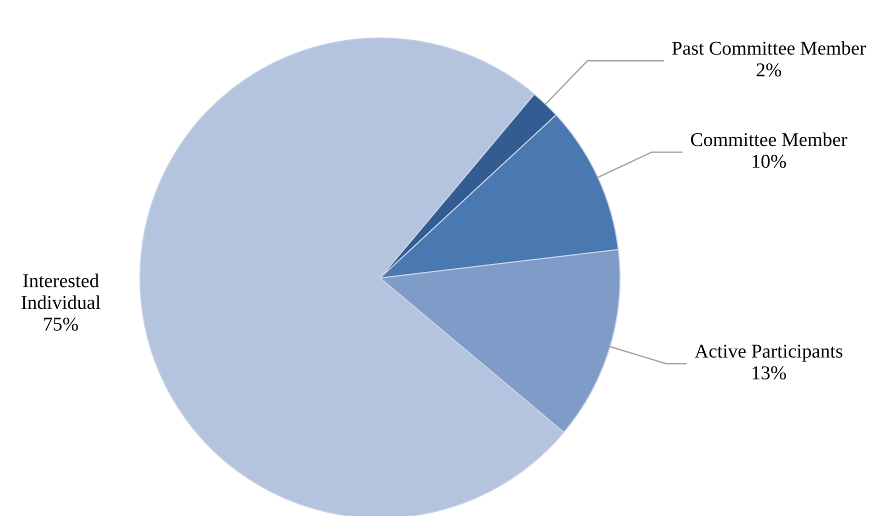 The width and height of the screenshot is (895, 516). I want to click on data-label: 75%, so click(61, 324).